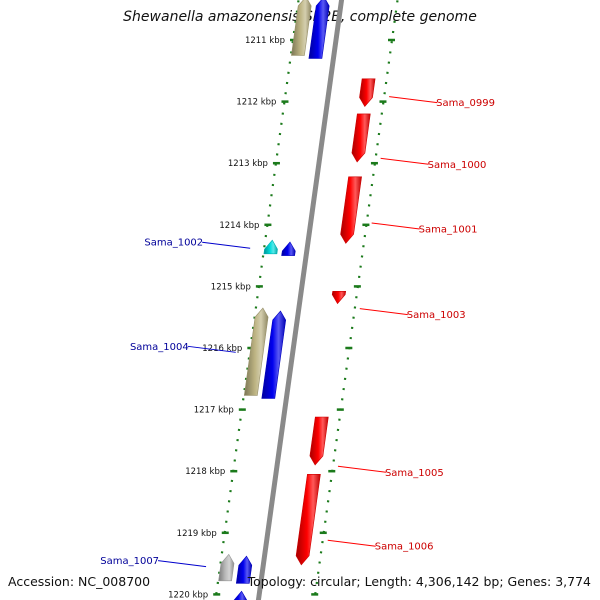 The width and height of the screenshot is (600, 600). Describe the element at coordinates (173, 243) in the screenshot. I see `gene-label-sama_1002: Sama_1002` at that location.